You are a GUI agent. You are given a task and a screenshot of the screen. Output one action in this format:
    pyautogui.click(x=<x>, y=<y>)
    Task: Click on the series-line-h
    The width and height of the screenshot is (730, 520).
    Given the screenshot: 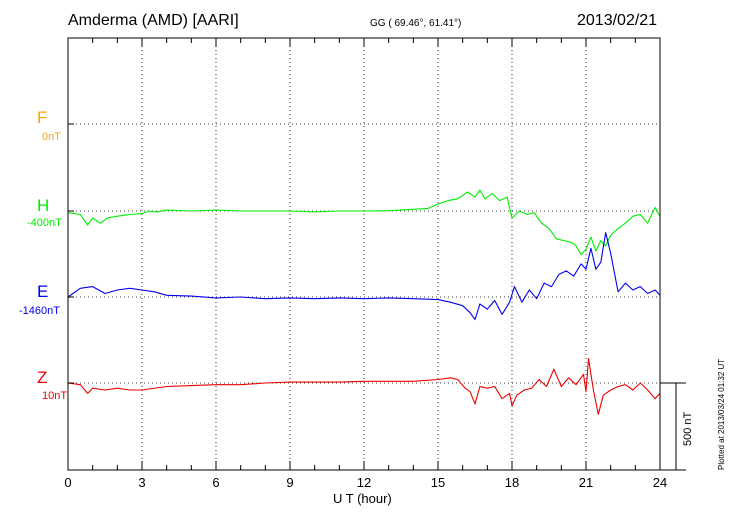 What is the action you would take?
    pyautogui.click(x=364, y=222)
    